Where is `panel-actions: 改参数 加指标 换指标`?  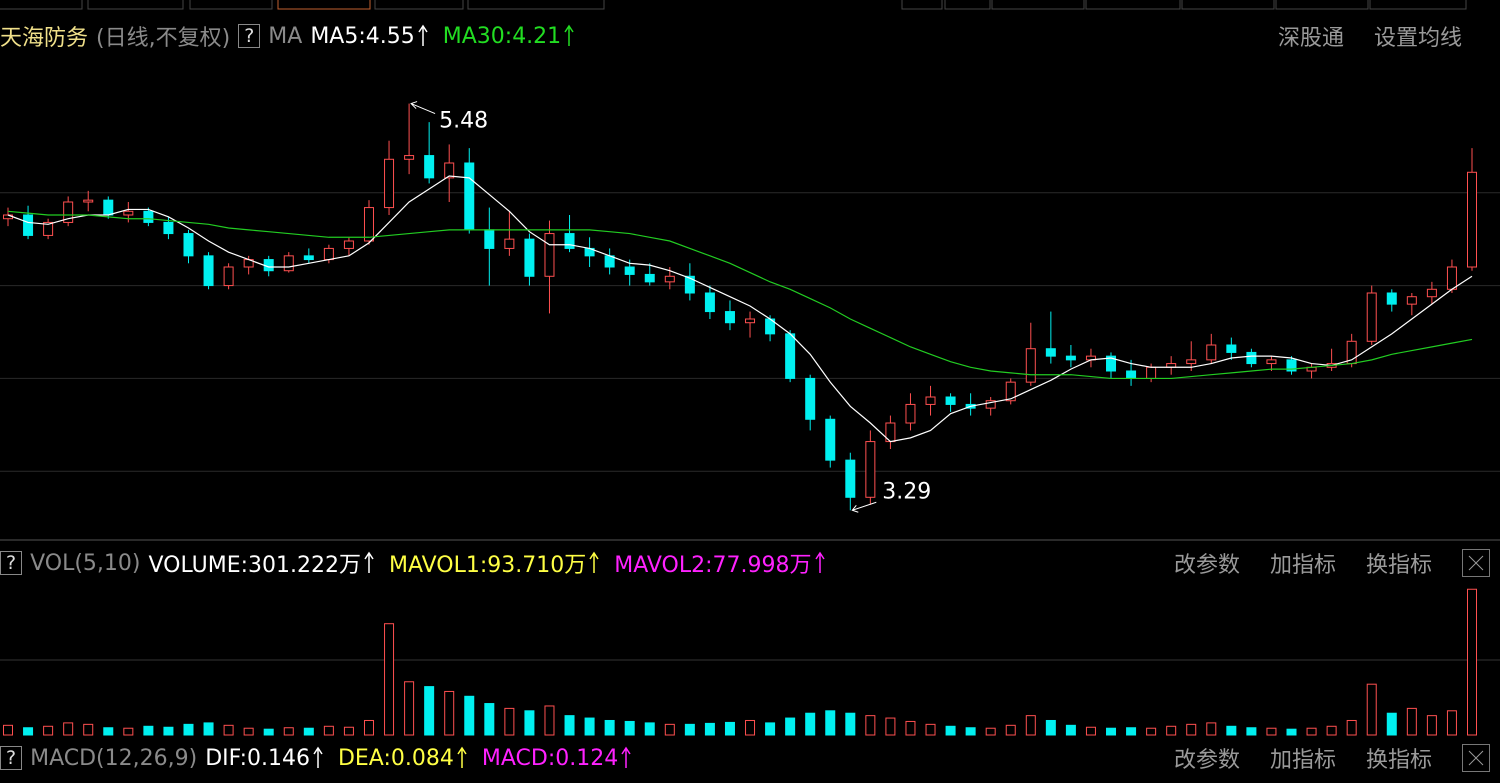
panel-actions: 改参数 加指标 换指标 is located at coordinates (1332, 758).